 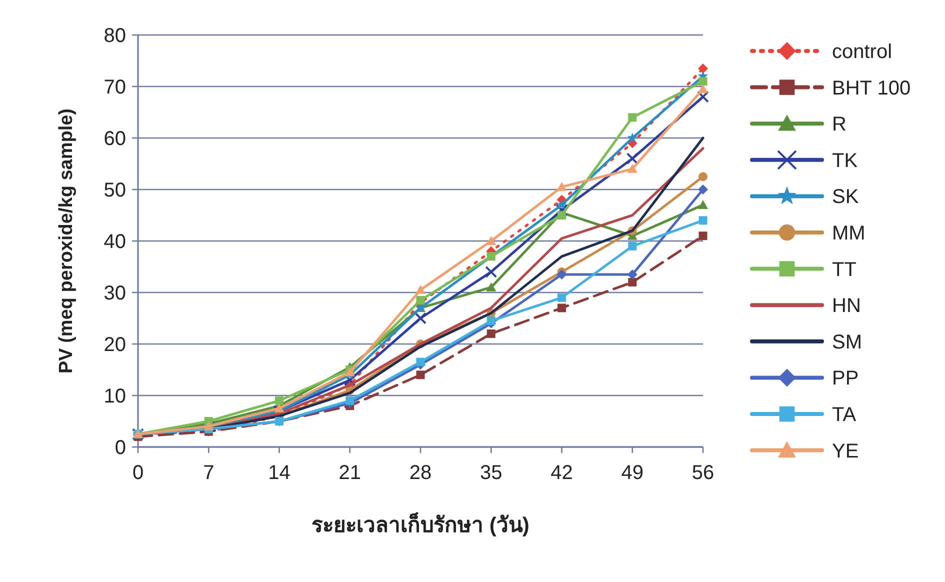 I want to click on x-tick-label: 7, so click(x=208, y=473).